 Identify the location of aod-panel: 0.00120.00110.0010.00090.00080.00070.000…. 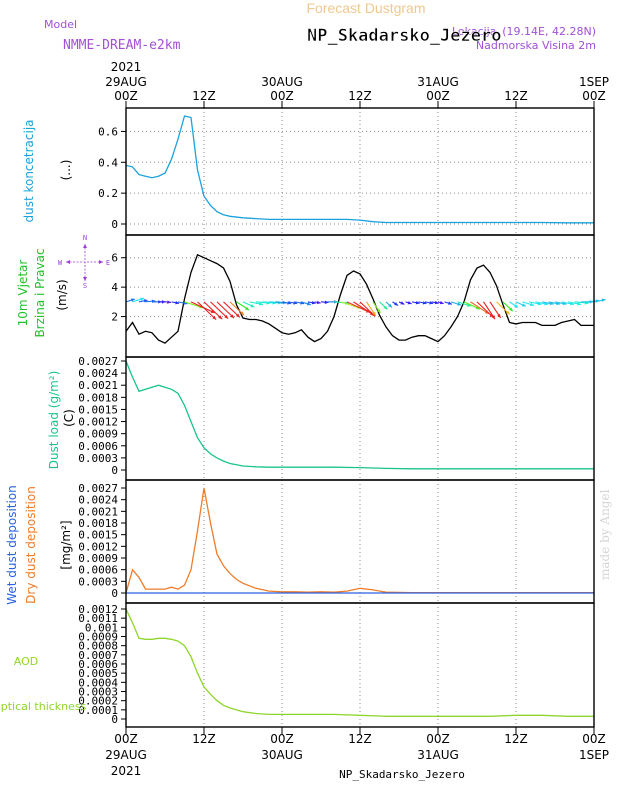
(336, 665).